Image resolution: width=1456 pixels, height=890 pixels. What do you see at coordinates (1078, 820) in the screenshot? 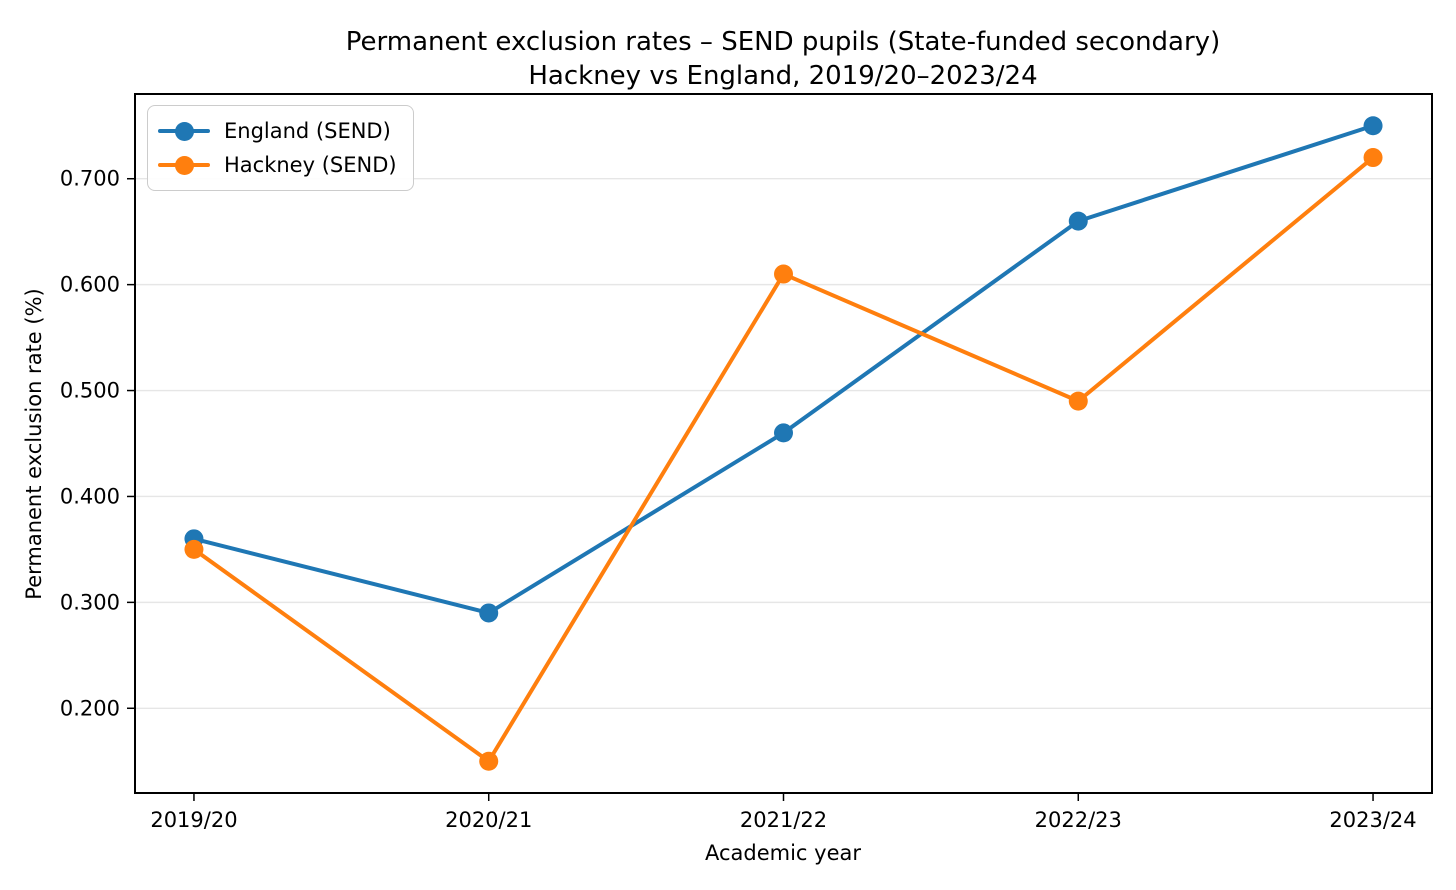
I see `x-tick-label: 2022/23` at bounding box center [1078, 820].